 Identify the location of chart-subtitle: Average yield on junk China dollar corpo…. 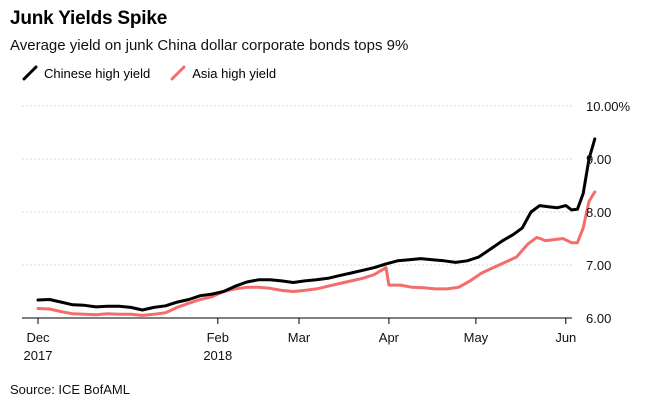
(209, 45).